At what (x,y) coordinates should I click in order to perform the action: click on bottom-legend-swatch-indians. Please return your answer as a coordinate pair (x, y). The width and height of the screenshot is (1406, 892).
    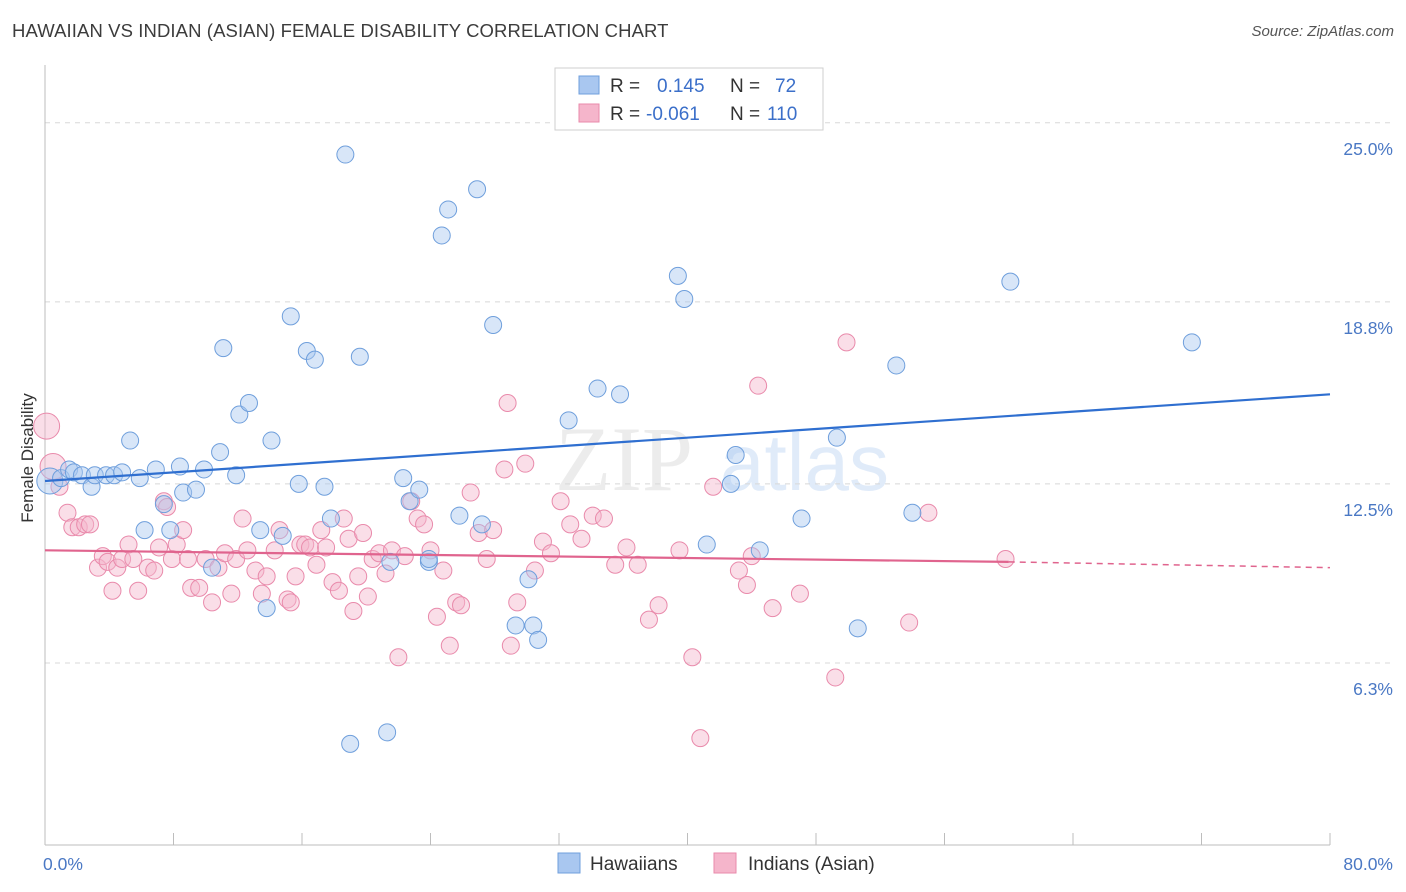
    Looking at the image, I should click on (725, 863).